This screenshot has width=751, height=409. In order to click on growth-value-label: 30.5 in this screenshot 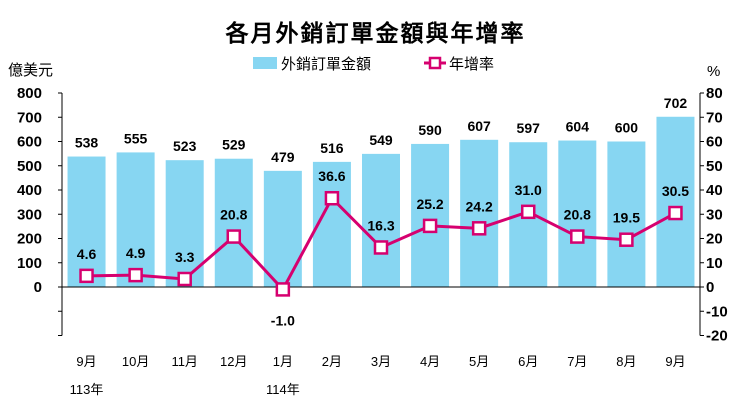, I will do `click(675, 191)`.